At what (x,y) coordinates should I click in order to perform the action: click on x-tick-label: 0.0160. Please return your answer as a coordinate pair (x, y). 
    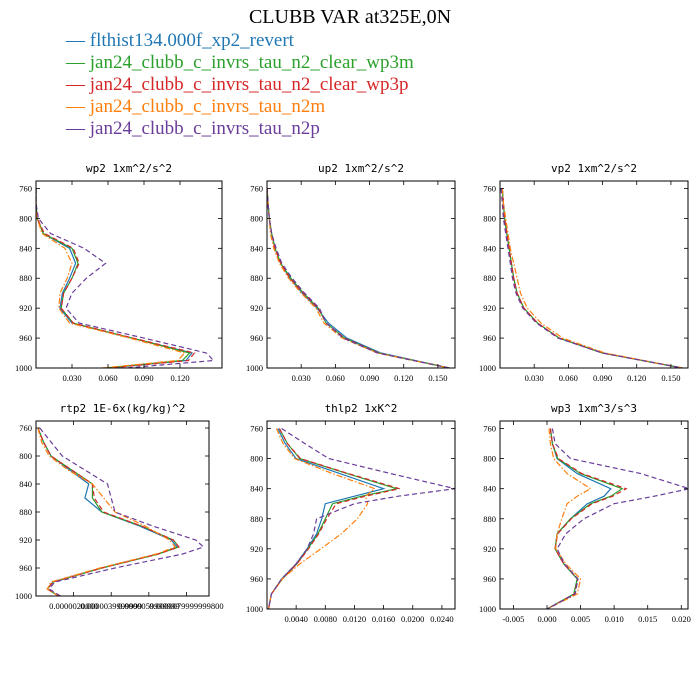
    Looking at the image, I should click on (383, 619).